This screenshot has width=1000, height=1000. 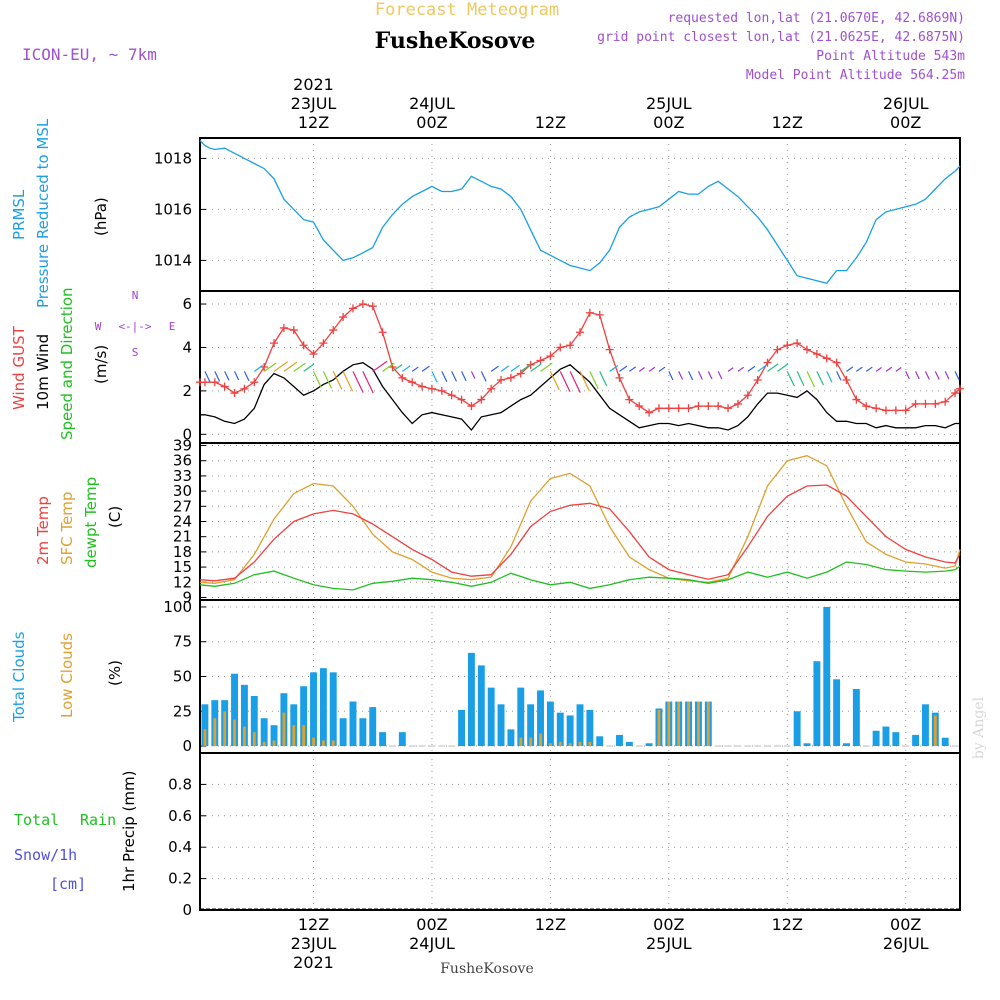 What do you see at coordinates (98, 326) in the screenshot?
I see `compass-w: W` at bounding box center [98, 326].